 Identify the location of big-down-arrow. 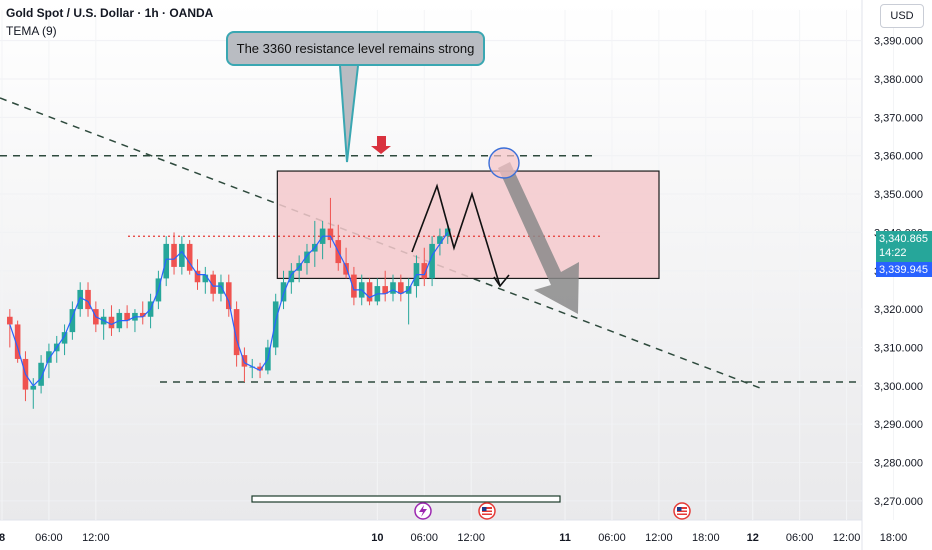
(538, 238).